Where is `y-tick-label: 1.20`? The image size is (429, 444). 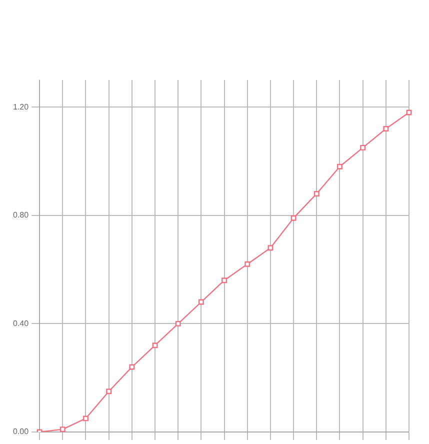 y-tick-label: 1.20 is located at coordinates (21, 107).